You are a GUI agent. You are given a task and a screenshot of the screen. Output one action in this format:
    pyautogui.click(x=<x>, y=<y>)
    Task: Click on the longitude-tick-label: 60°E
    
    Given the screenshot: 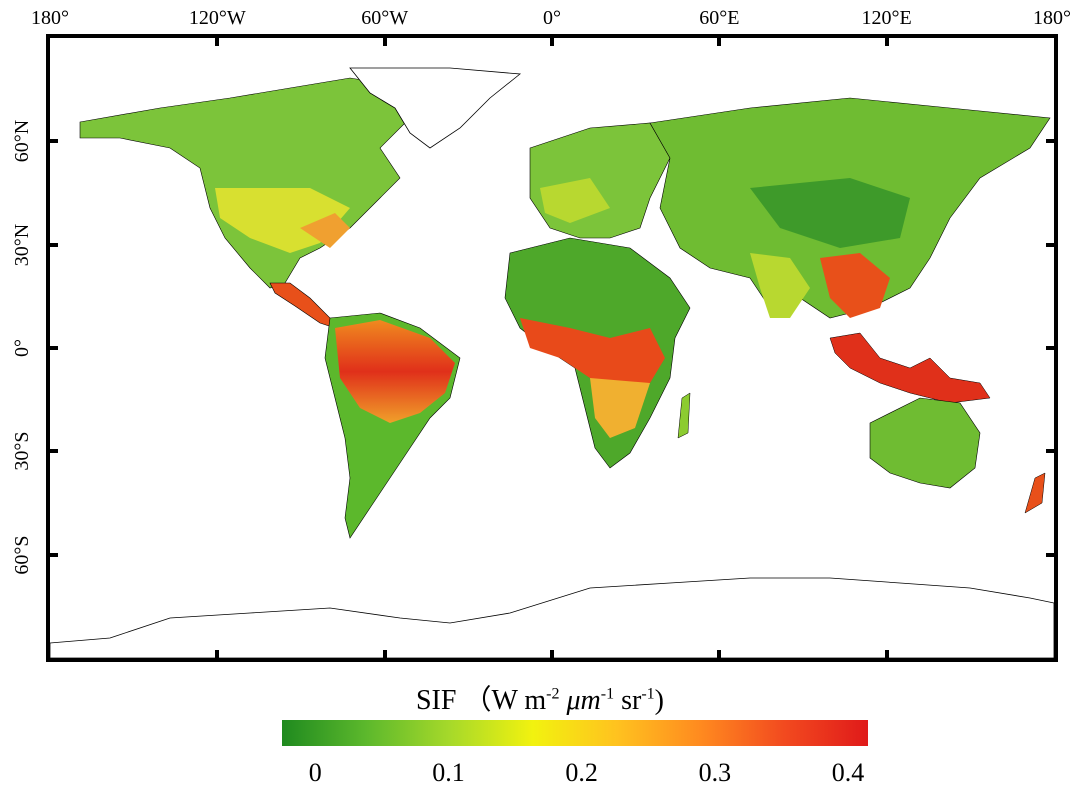 What is the action you would take?
    pyautogui.click(x=719, y=18)
    